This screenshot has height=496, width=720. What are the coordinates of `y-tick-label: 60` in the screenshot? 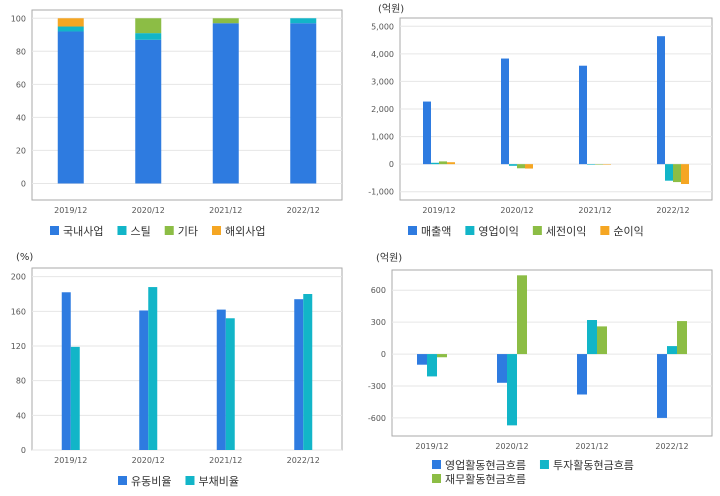 It's located at (21, 84).